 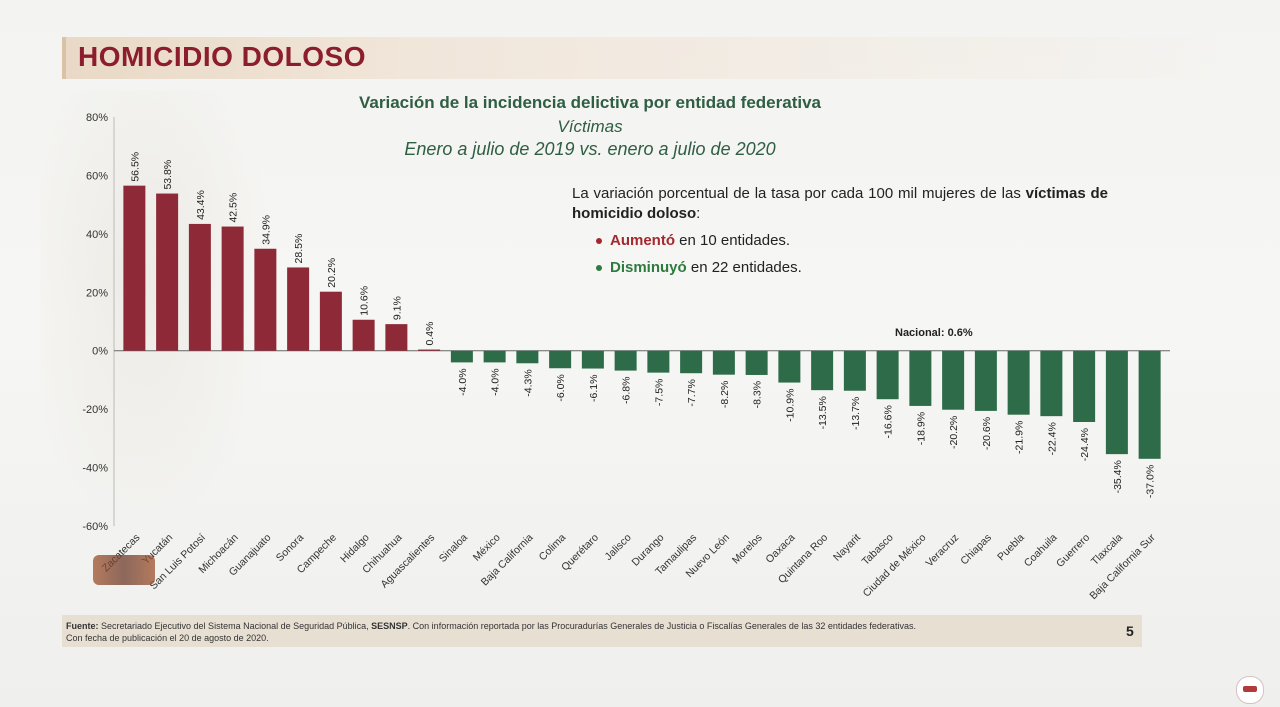 What do you see at coordinates (1052, 438) in the screenshot?
I see `value-label: -22.4%` at bounding box center [1052, 438].